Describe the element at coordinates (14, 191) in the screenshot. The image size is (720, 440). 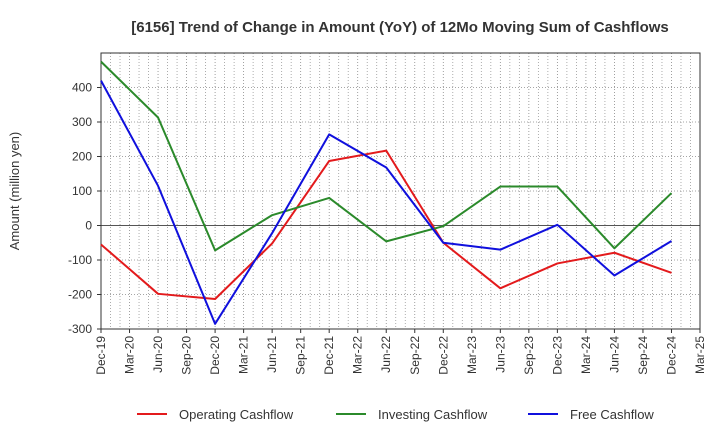
I see `y-axis-label: Amount (million yen)` at that location.